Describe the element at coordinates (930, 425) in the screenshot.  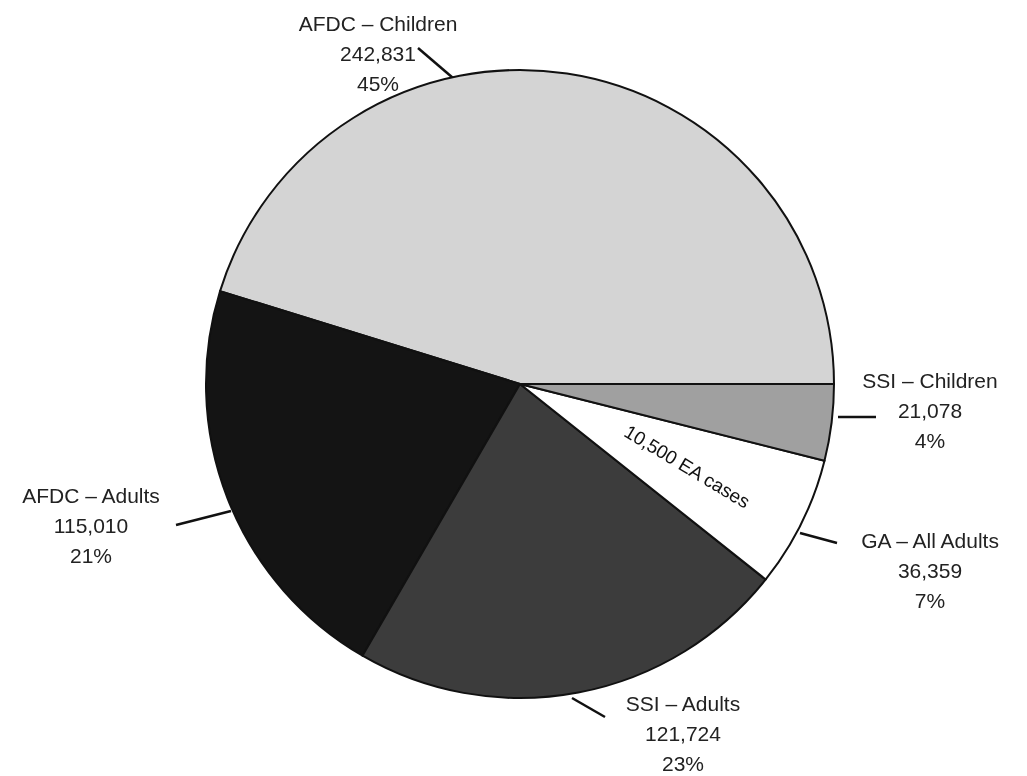
I see `data-label: 21,078 4%` at that location.